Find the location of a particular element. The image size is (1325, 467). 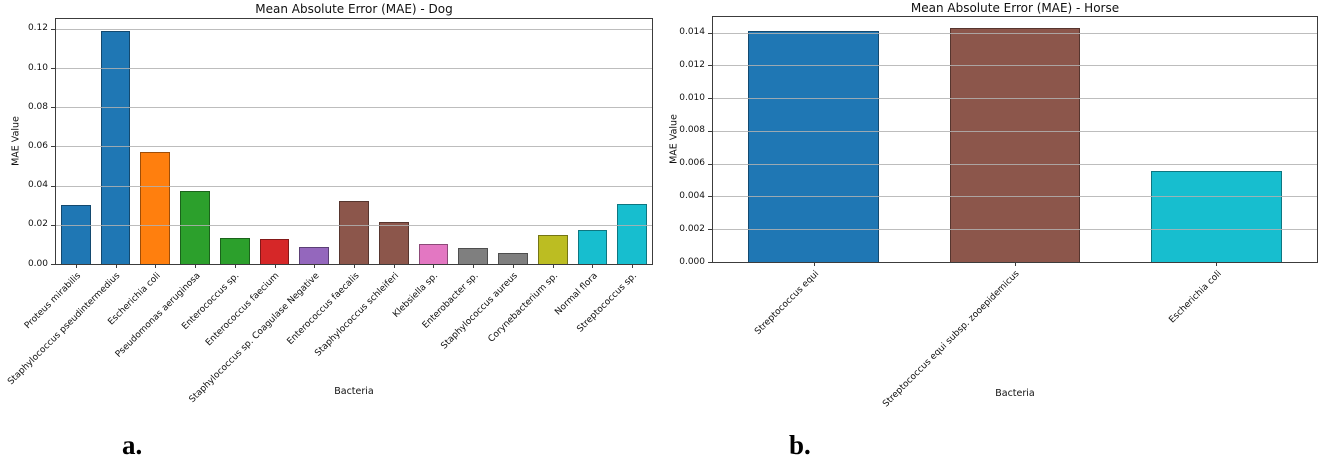

horse-x-tick-label: Escherichia coli is located at coordinates (1195, 297).